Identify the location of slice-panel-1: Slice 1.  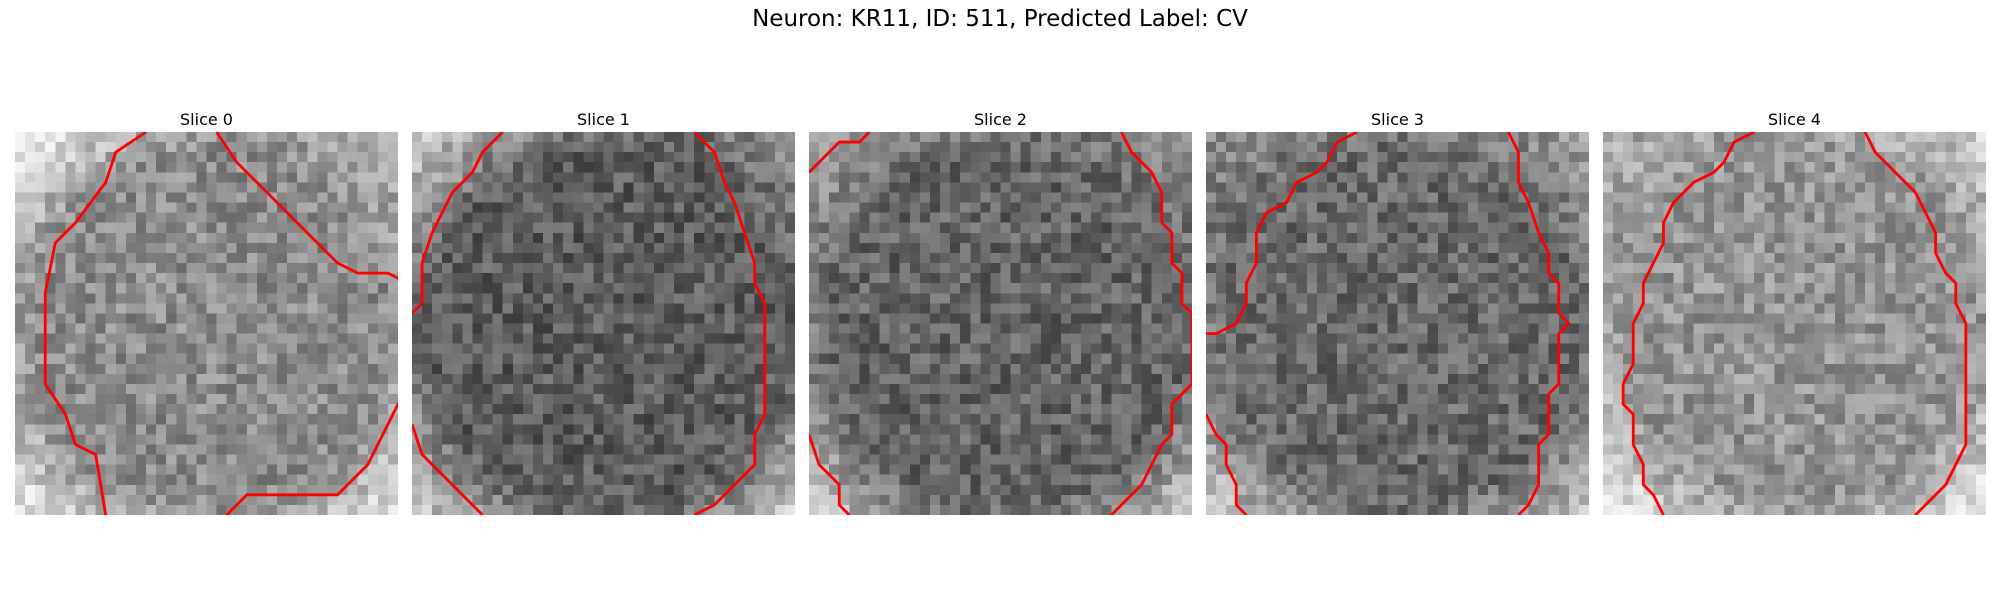
(603, 311).